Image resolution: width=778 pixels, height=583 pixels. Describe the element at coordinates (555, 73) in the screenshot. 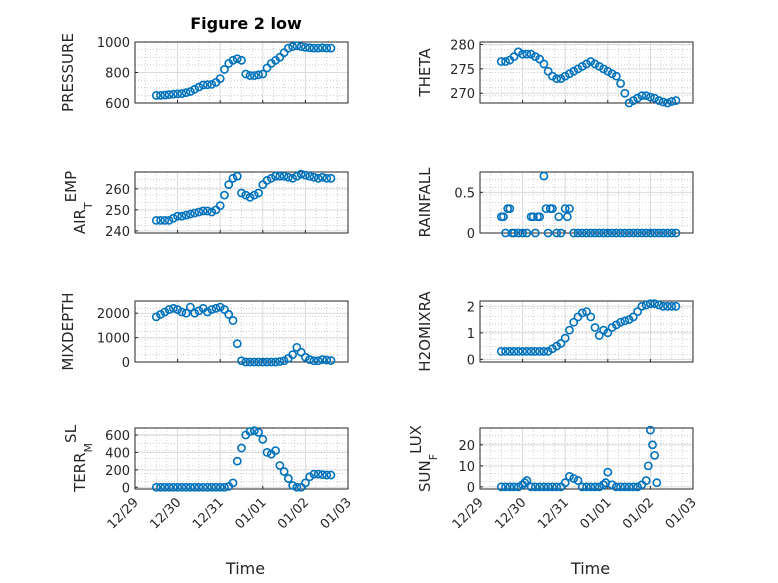

I see `panel-theta: 270 275 280 THETA` at that location.